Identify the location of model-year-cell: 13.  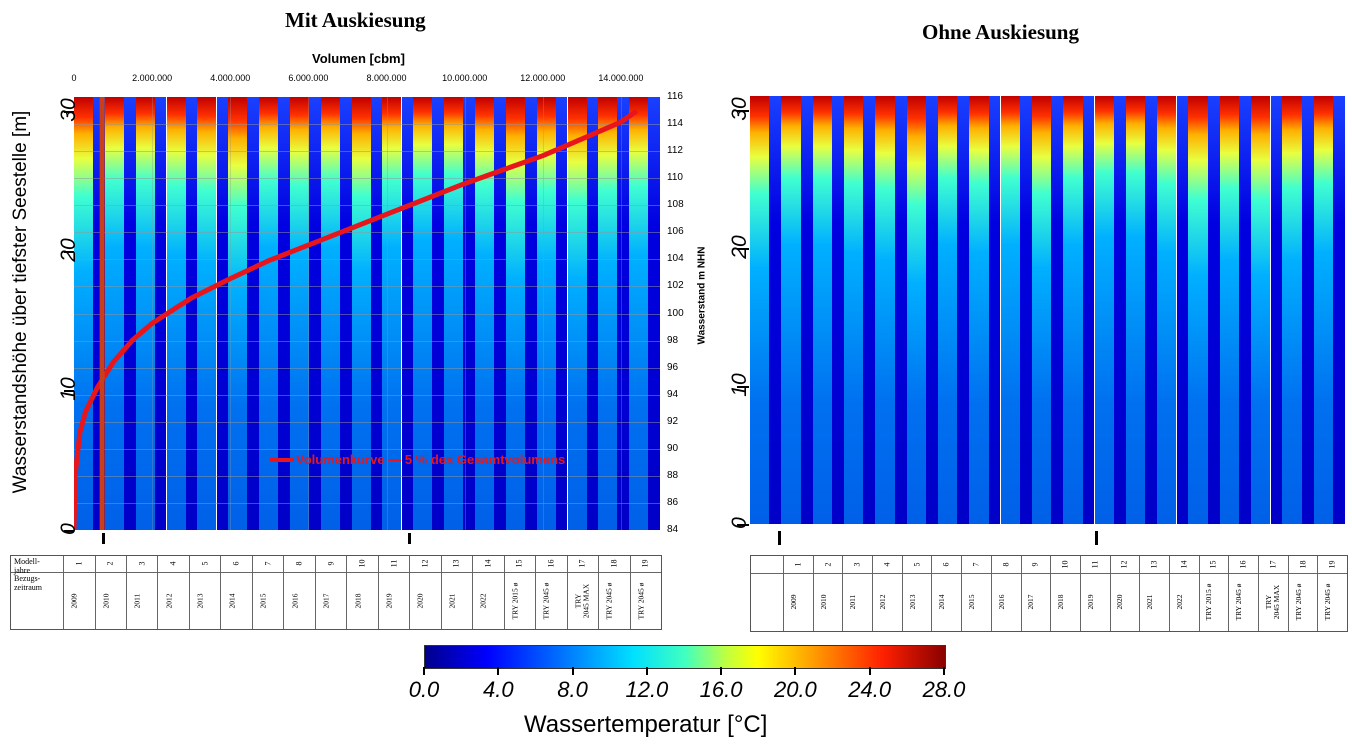
(456, 563).